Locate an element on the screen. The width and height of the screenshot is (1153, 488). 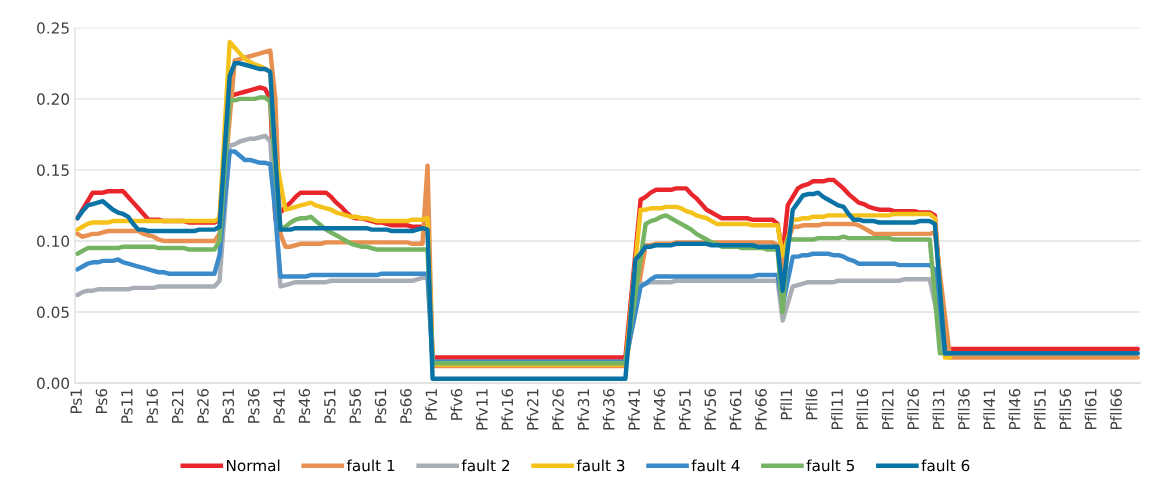
x-tick-label: Pfll21 is located at coordinates (887, 409).